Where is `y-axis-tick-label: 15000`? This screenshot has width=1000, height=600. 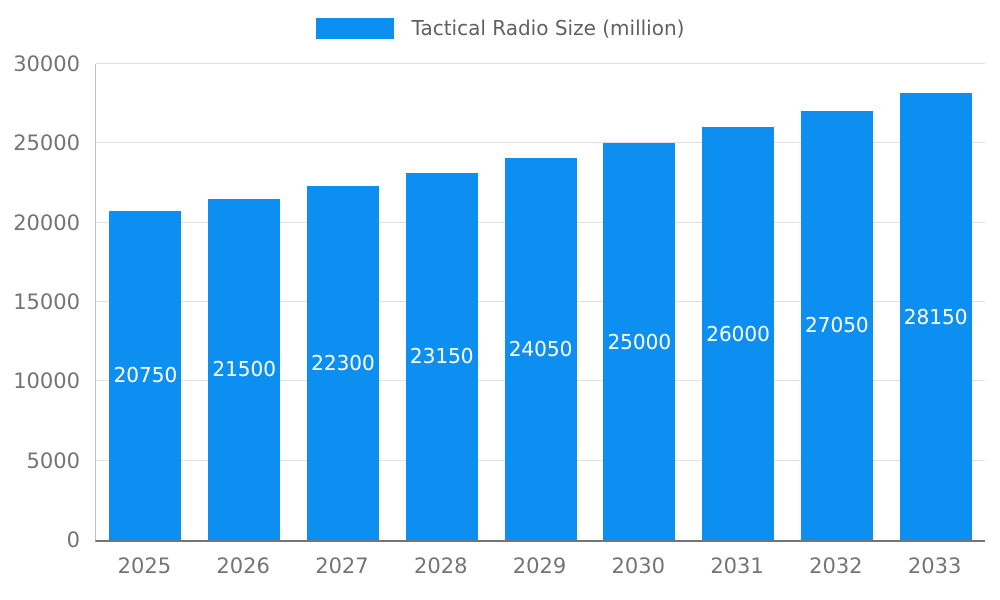 y-axis-tick-label: 15000 is located at coordinates (46, 302).